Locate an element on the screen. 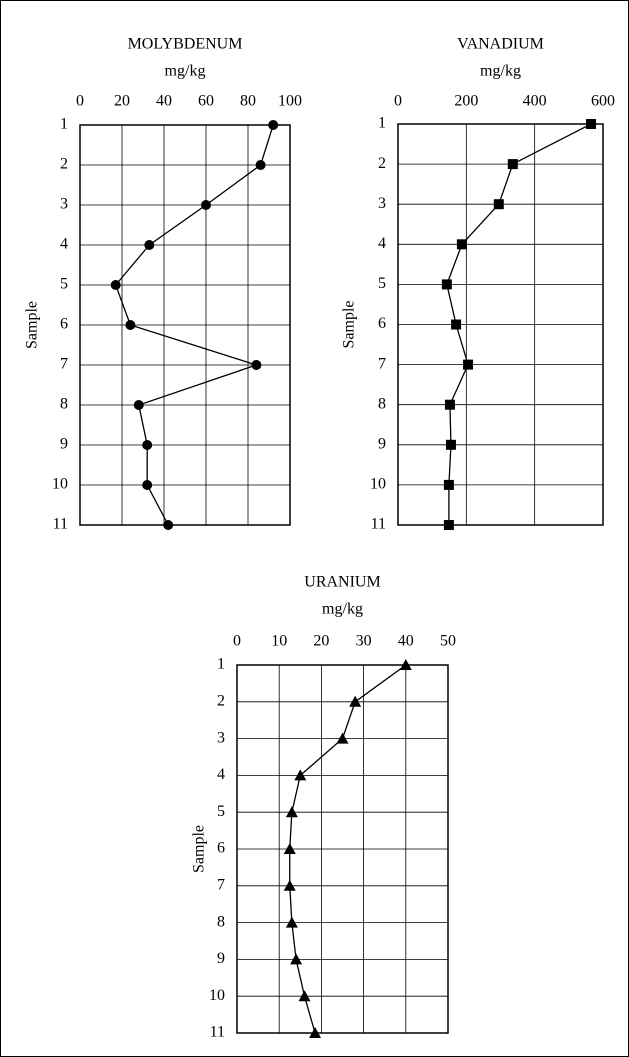 This screenshot has width=629, height=1057. chart-title: VANADIUM is located at coordinates (500, 44).